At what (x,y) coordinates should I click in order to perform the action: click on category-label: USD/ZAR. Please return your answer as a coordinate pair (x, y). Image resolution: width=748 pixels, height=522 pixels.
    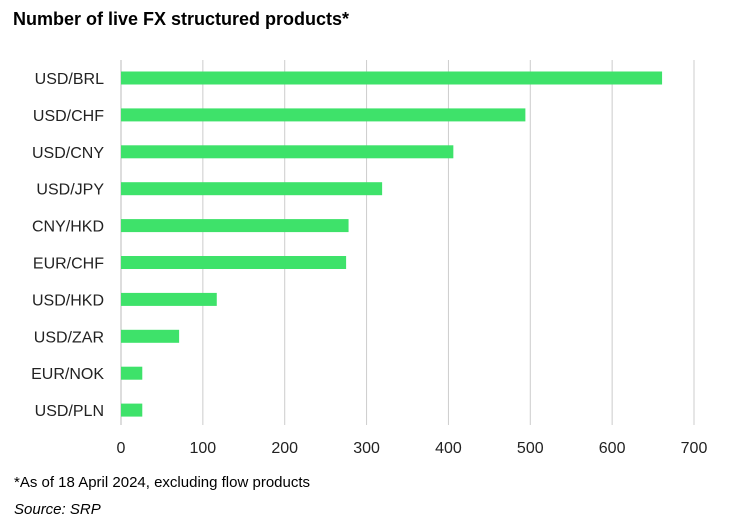
    Looking at the image, I should click on (69, 337).